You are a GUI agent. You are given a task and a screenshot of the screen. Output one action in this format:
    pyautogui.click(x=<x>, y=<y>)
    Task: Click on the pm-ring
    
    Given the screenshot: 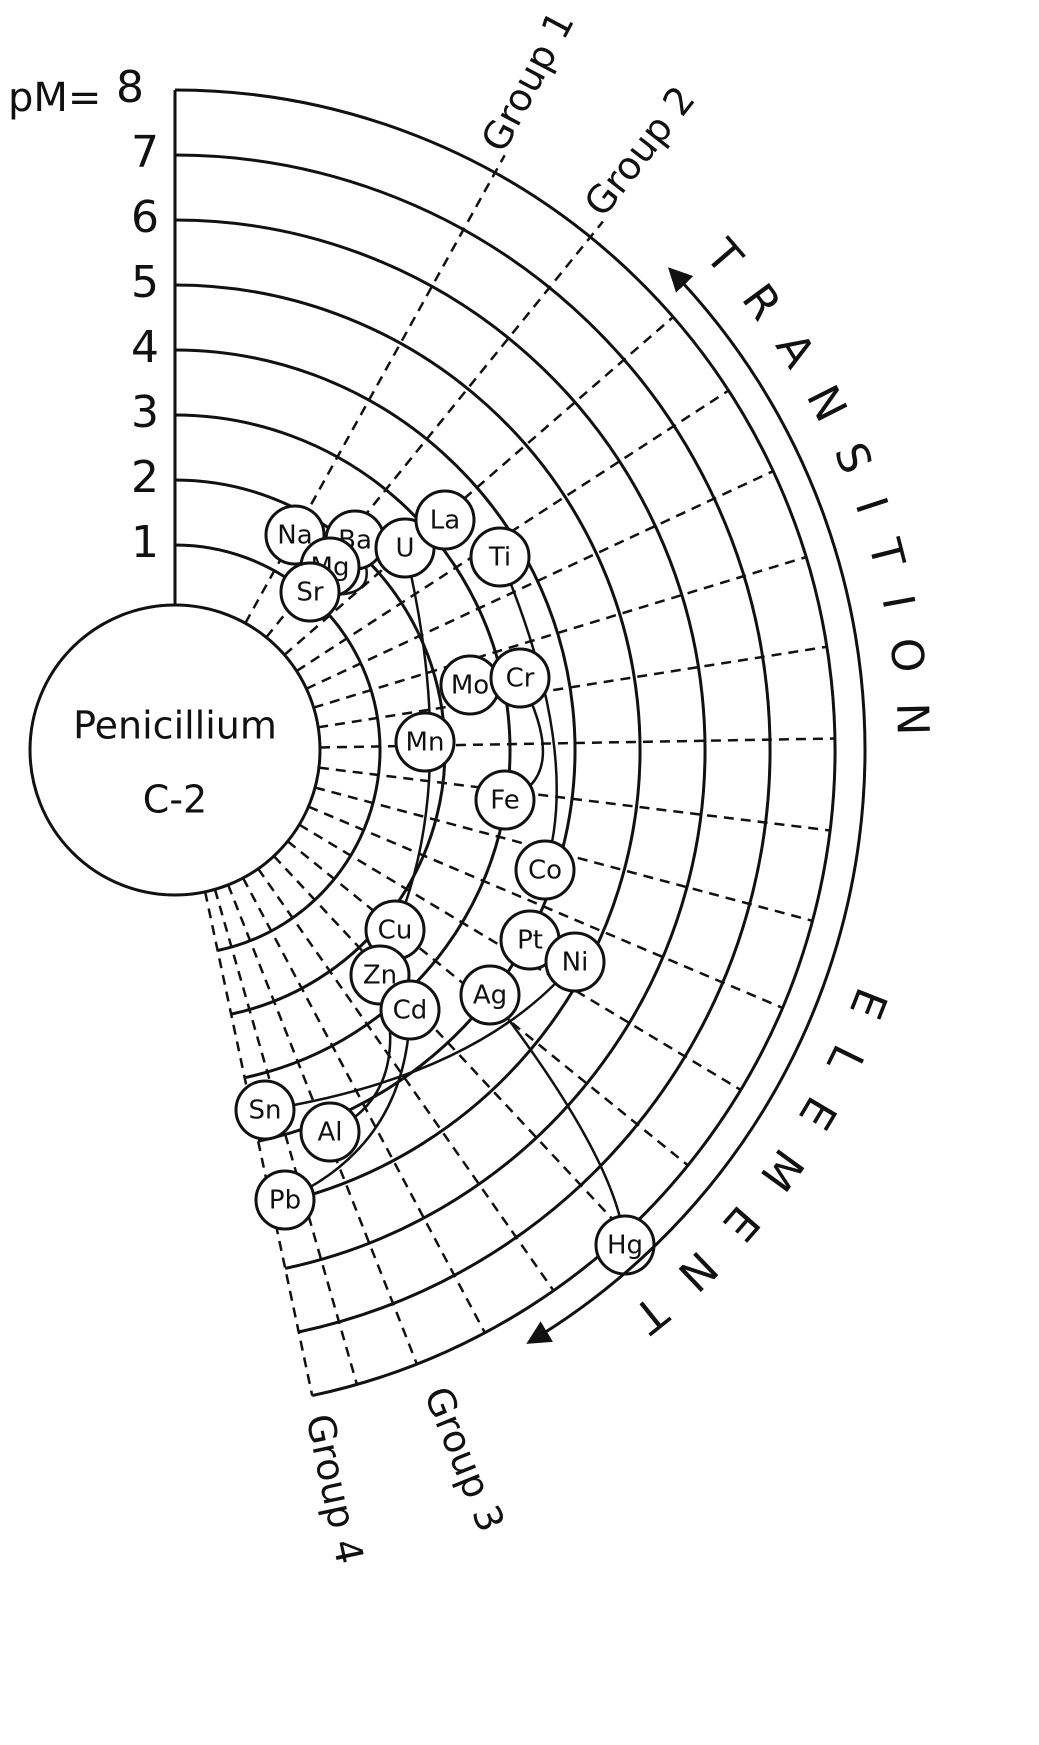 What is the action you would take?
    pyautogui.click(x=278, y=747)
    